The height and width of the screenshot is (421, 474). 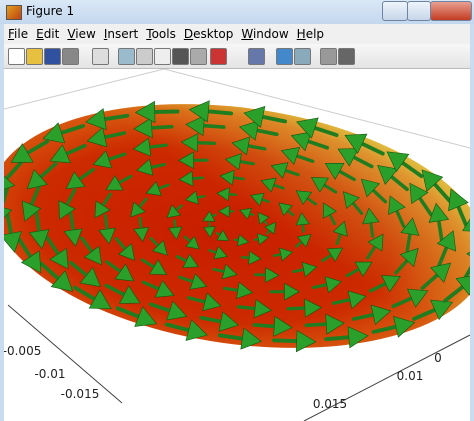 I want to click on maximize-button, so click(x=419, y=11).